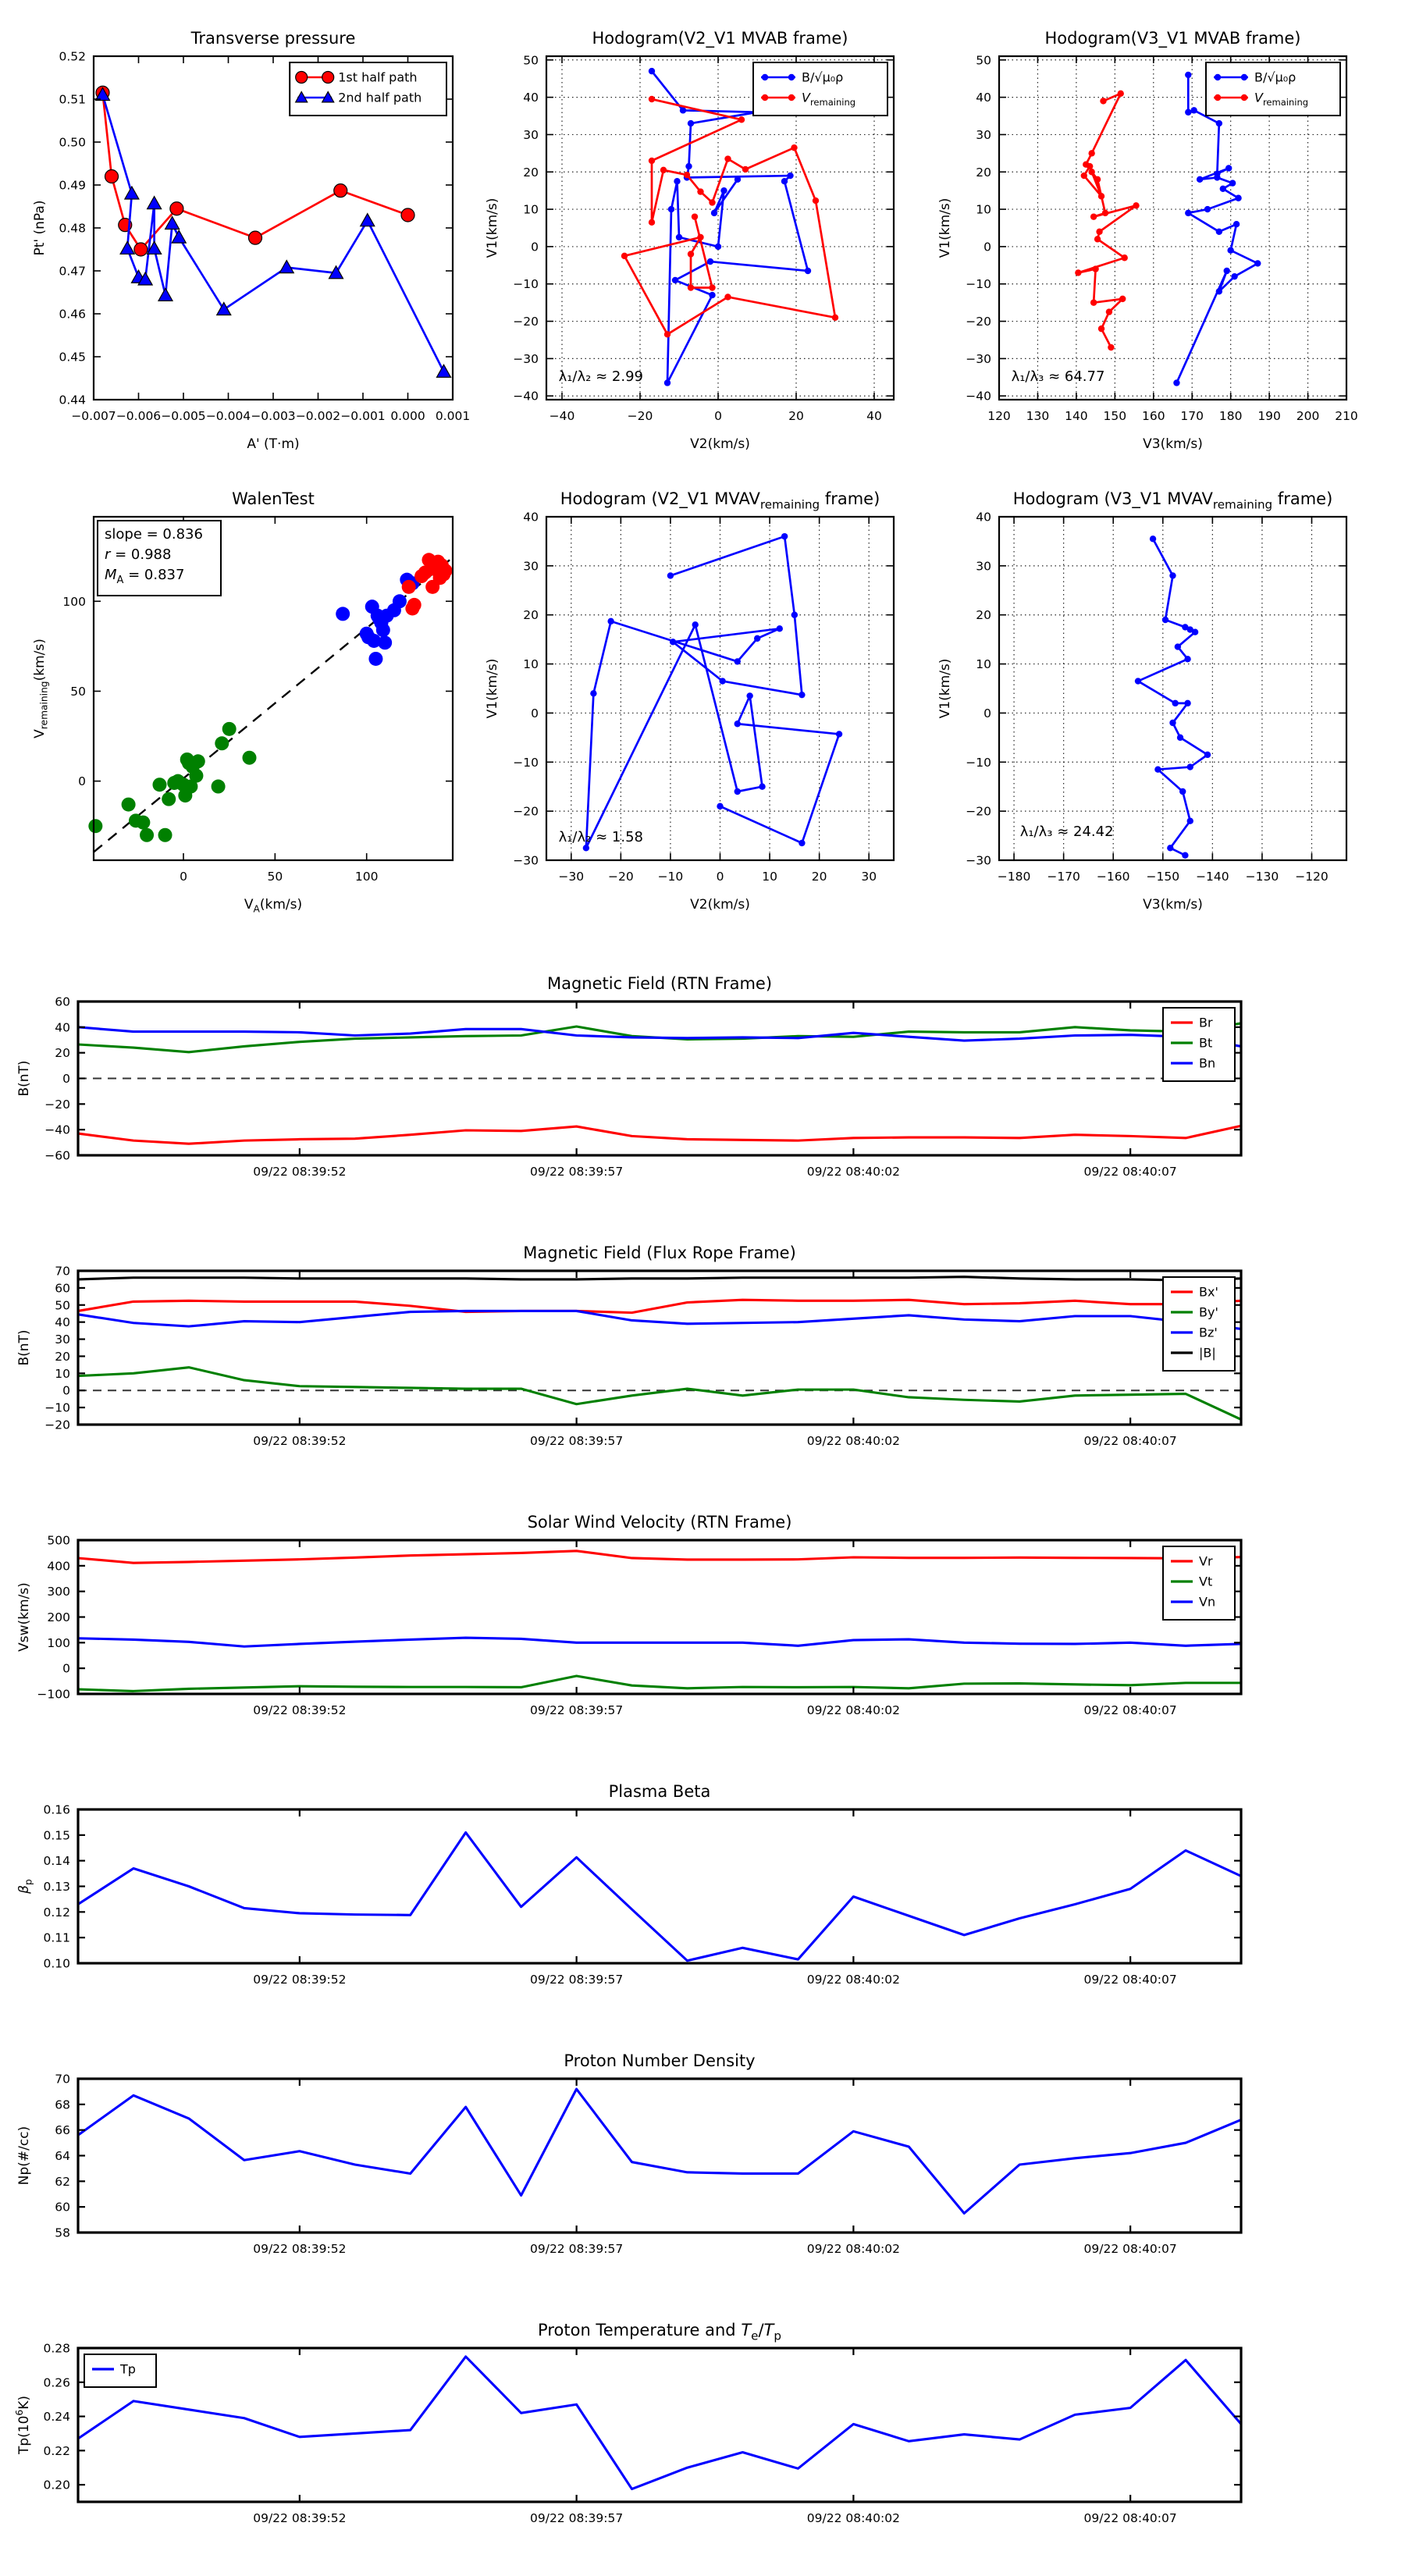 This screenshot has width=1405, height=2576. I want to click on y-tick-label: −10, so click(526, 763).